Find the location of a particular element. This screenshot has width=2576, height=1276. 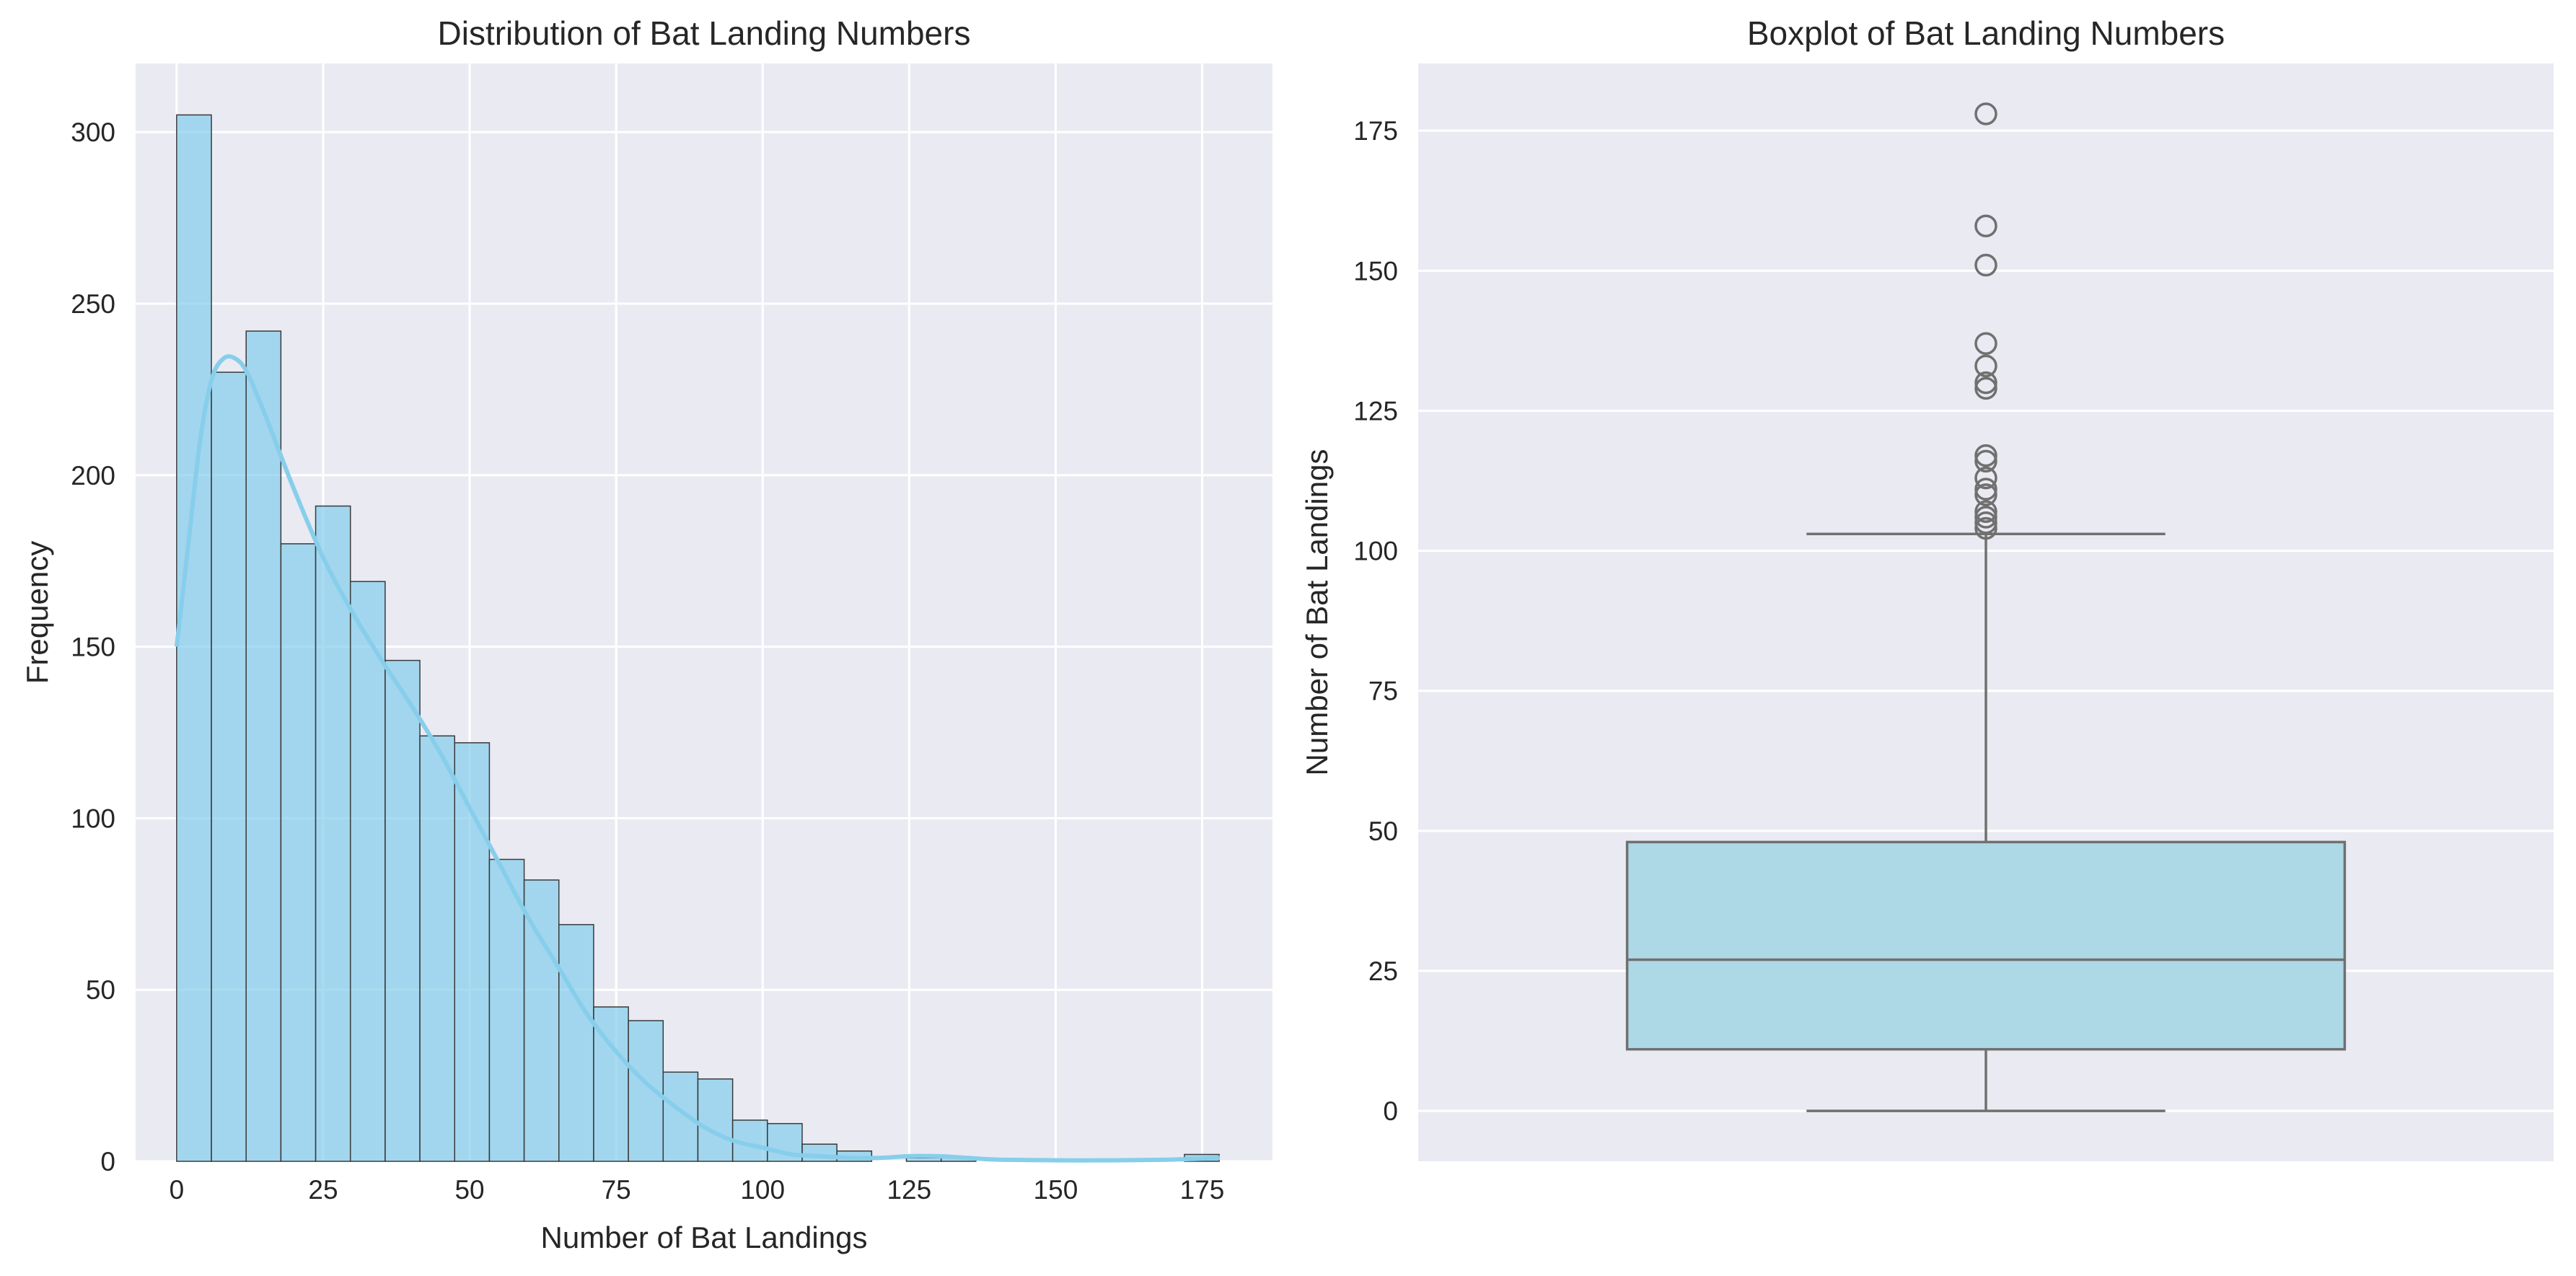

histogram-y-tick-labels: 0 50 100 150 200 250 300 is located at coordinates (93, 647).